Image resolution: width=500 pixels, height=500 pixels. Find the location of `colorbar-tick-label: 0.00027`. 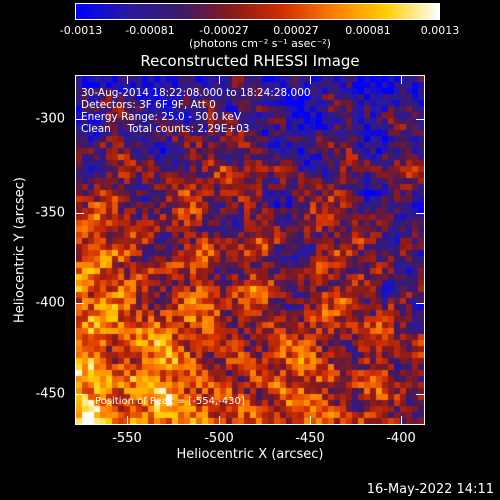

colorbar-tick-label: 0.00027 is located at coordinates (296, 30).